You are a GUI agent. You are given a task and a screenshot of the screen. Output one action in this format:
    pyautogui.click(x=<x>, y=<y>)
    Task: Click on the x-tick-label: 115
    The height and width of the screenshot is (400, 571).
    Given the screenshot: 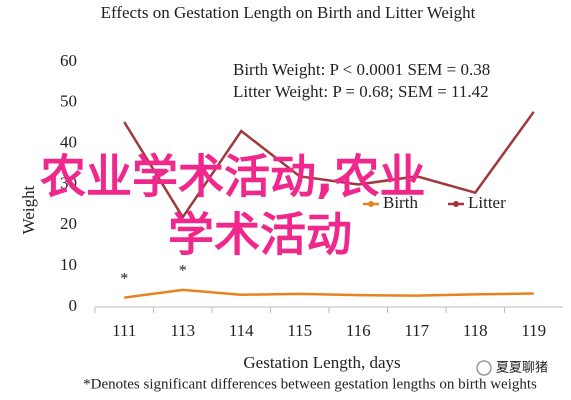 What is the action you would take?
    pyautogui.click(x=299, y=330)
    